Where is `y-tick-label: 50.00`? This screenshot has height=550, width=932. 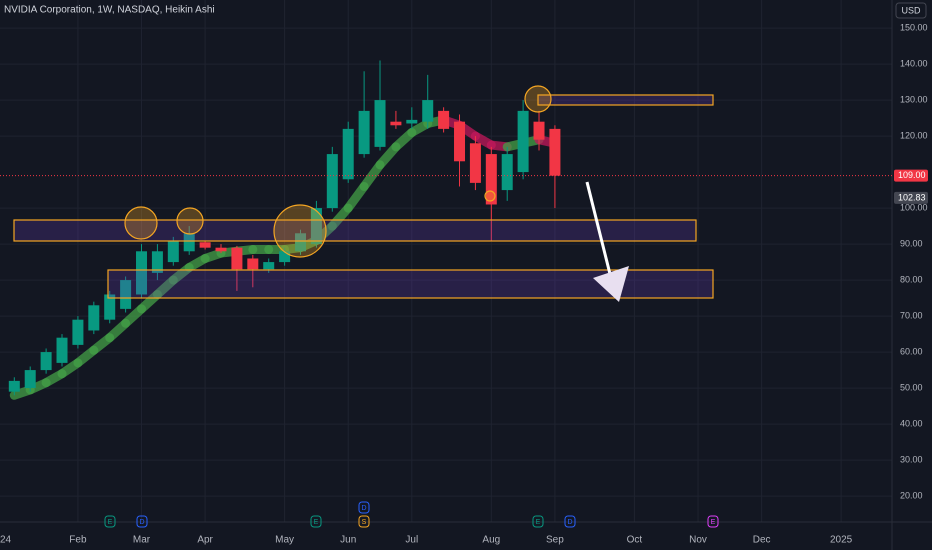 y-tick-label: 50.00 is located at coordinates (911, 387).